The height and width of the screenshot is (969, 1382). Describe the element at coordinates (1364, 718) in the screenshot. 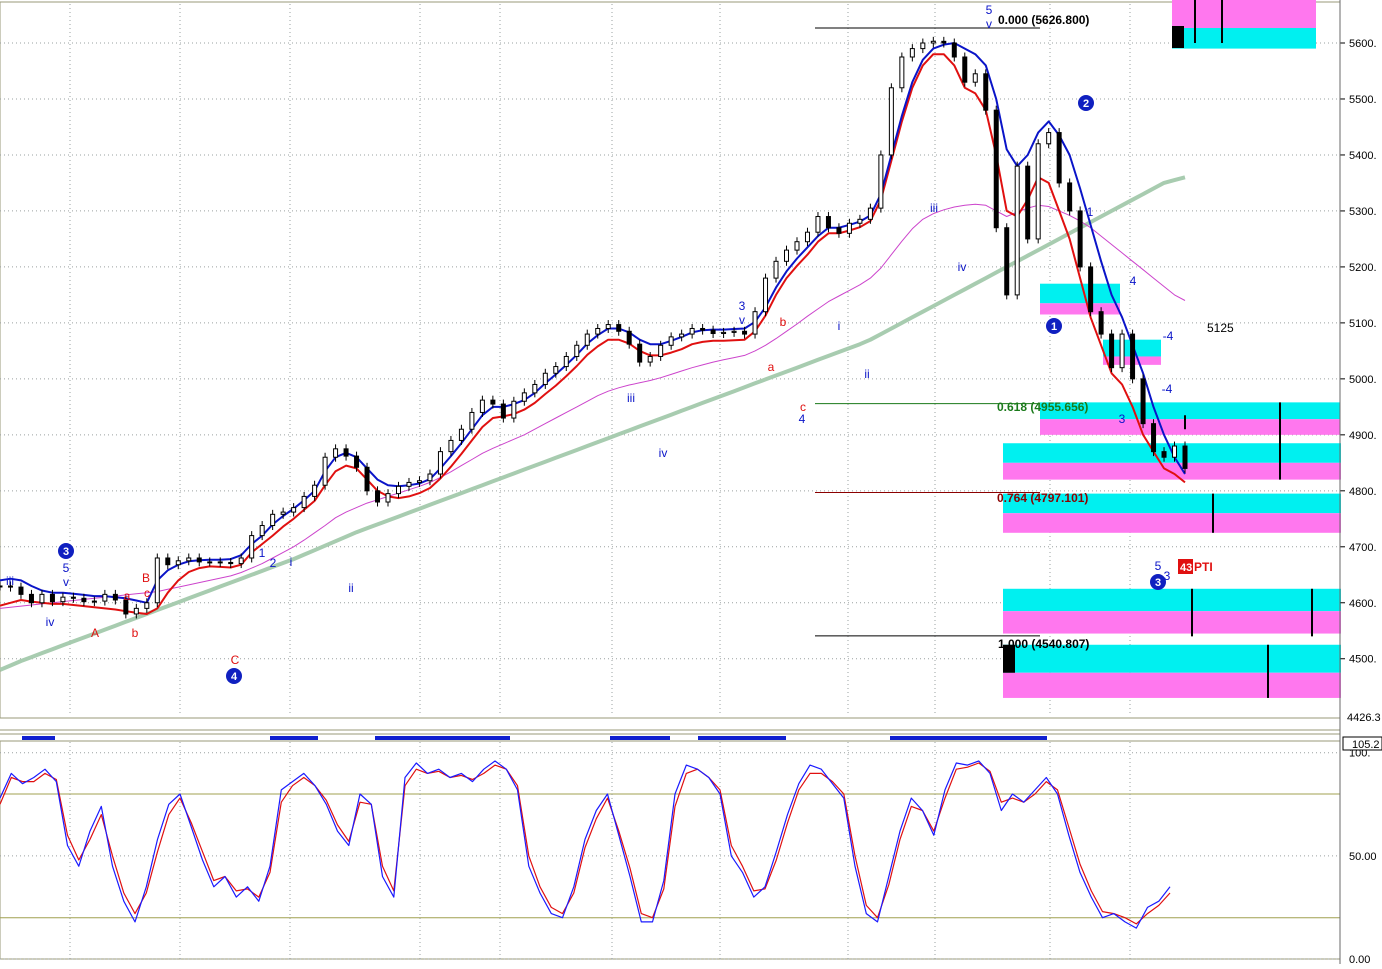

I see `price-axis-min-label: 4426.3` at that location.